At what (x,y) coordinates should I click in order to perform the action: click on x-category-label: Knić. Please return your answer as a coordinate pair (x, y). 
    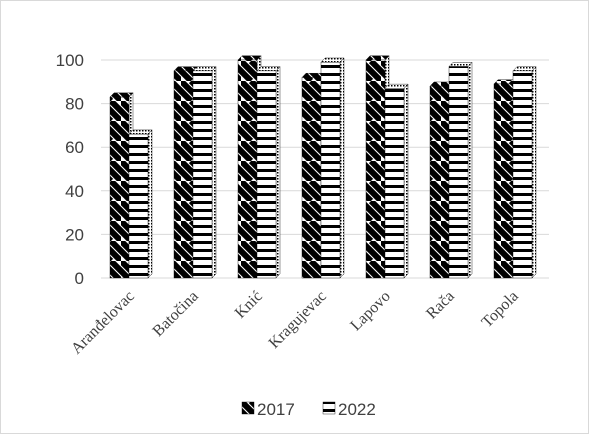
    Looking at the image, I should click on (249, 305).